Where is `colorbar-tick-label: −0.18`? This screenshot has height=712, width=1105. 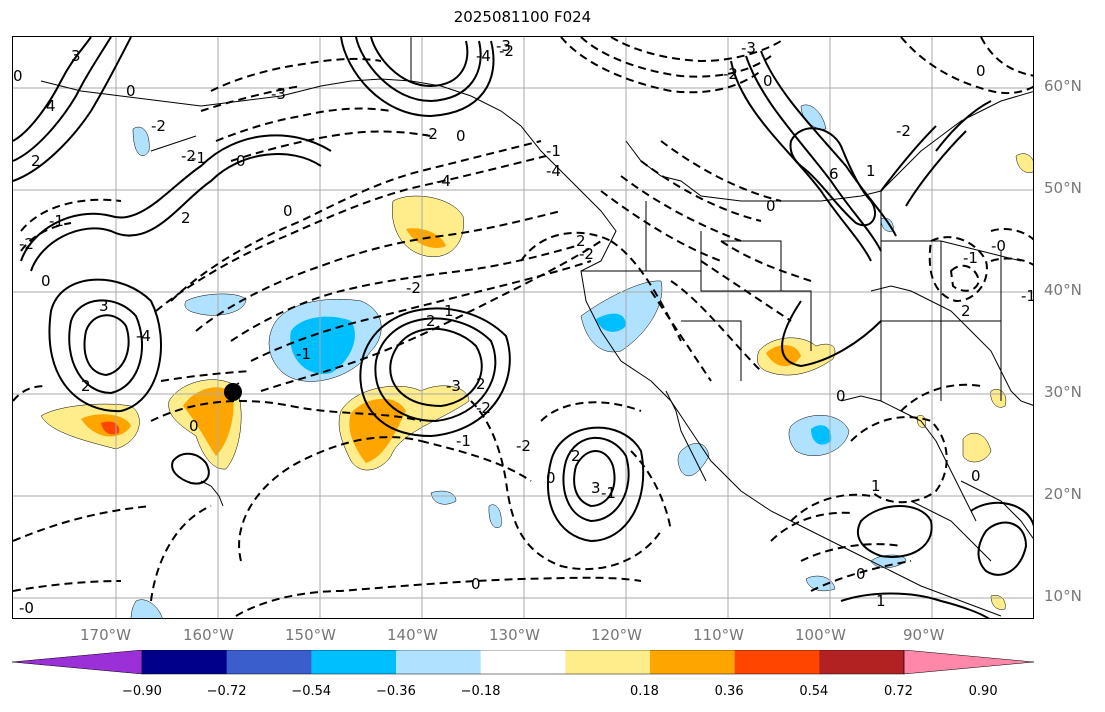
colorbar-tick-label: −0.18 is located at coordinates (480, 691).